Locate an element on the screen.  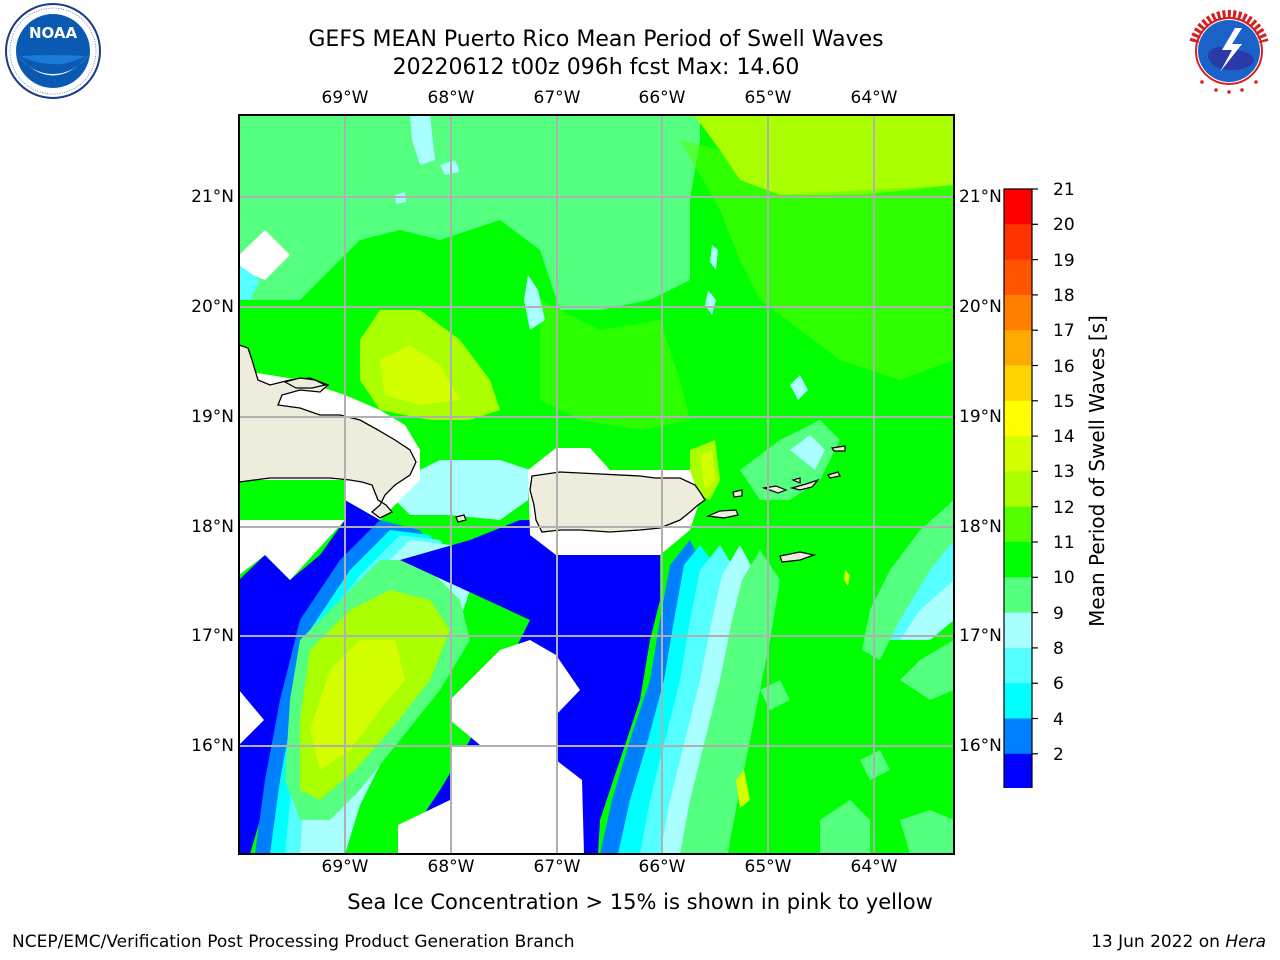
colorbar-tick-label: 6 is located at coordinates (1058, 684).